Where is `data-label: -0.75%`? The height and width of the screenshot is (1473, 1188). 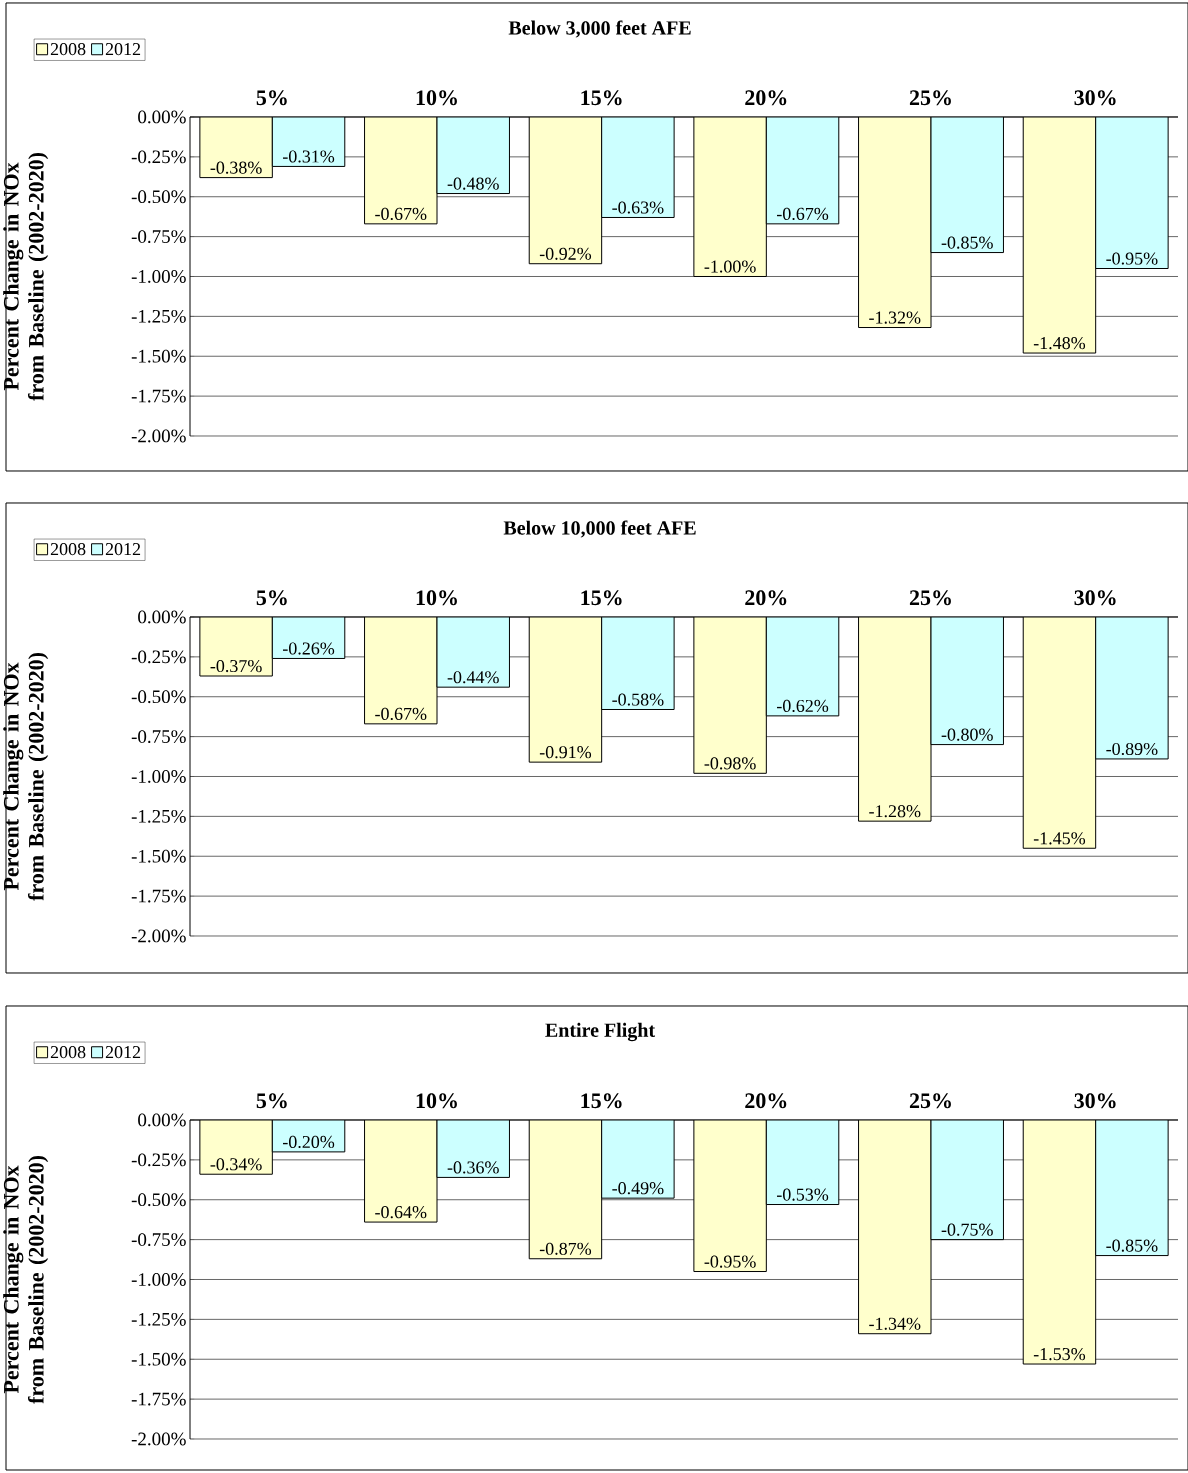 data-label: -0.75% is located at coordinates (967, 1229).